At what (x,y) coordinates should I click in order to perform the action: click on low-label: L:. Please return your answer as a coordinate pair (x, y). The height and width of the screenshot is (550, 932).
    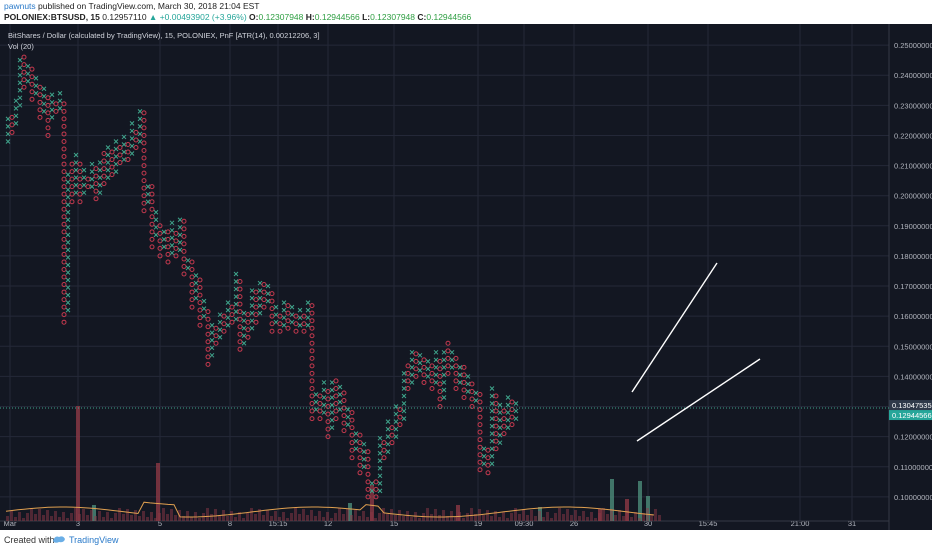
    Looking at the image, I should click on (366, 17).